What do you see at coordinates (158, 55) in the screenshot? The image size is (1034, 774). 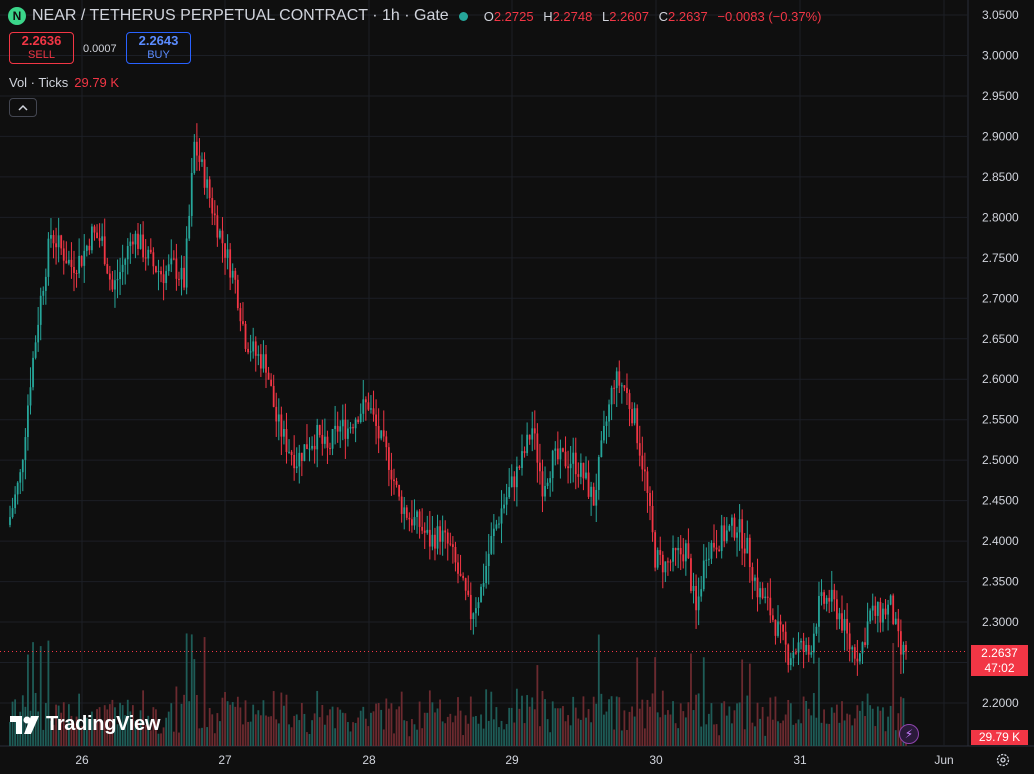 I see `buy-label: BUY` at bounding box center [158, 55].